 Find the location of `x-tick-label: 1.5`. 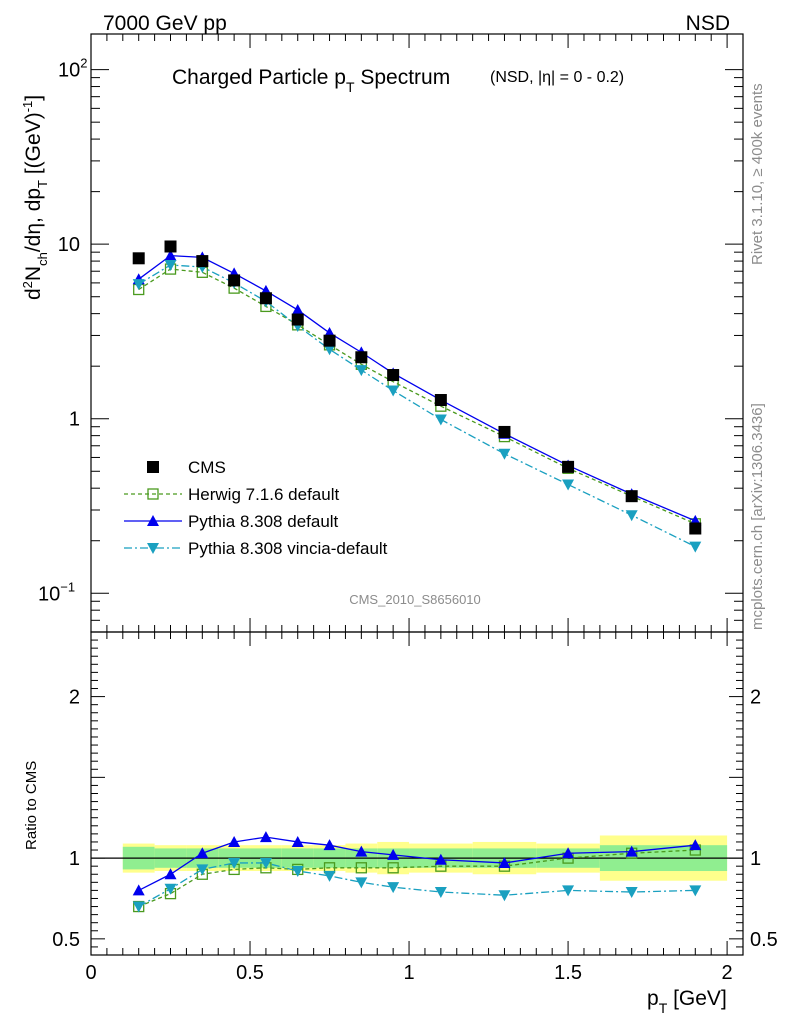

x-tick-label: 1.5 is located at coordinates (568, 973).